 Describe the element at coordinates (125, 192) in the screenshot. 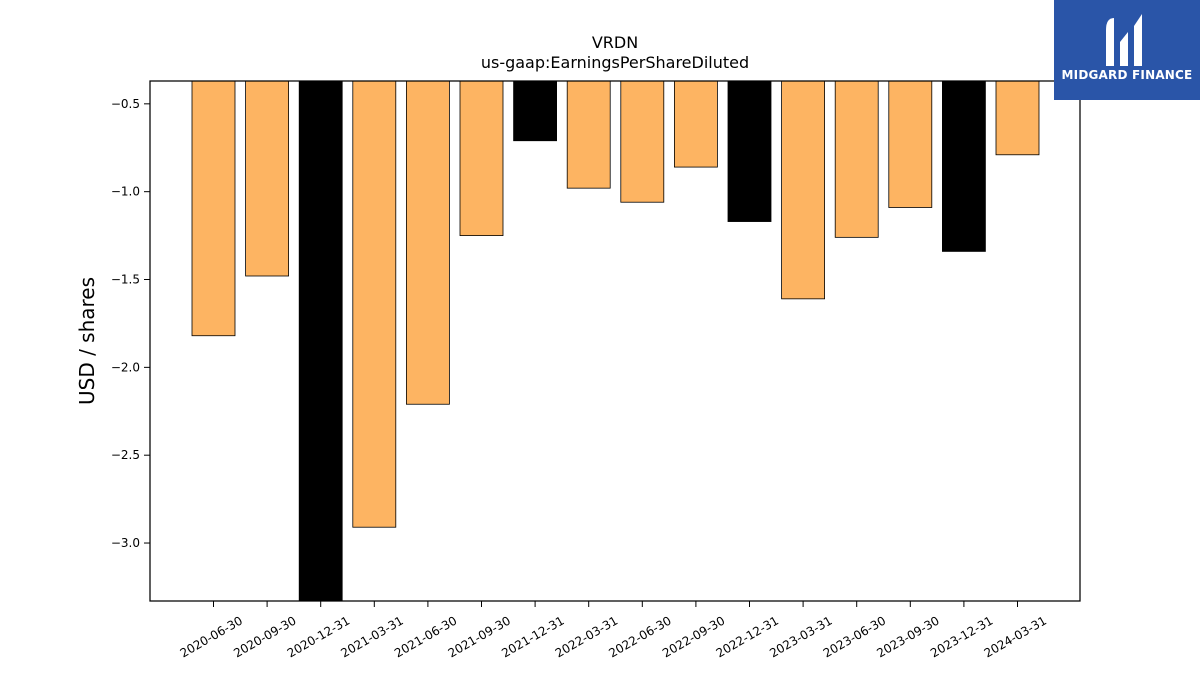

I see `y-tick-label: −1.0` at that location.